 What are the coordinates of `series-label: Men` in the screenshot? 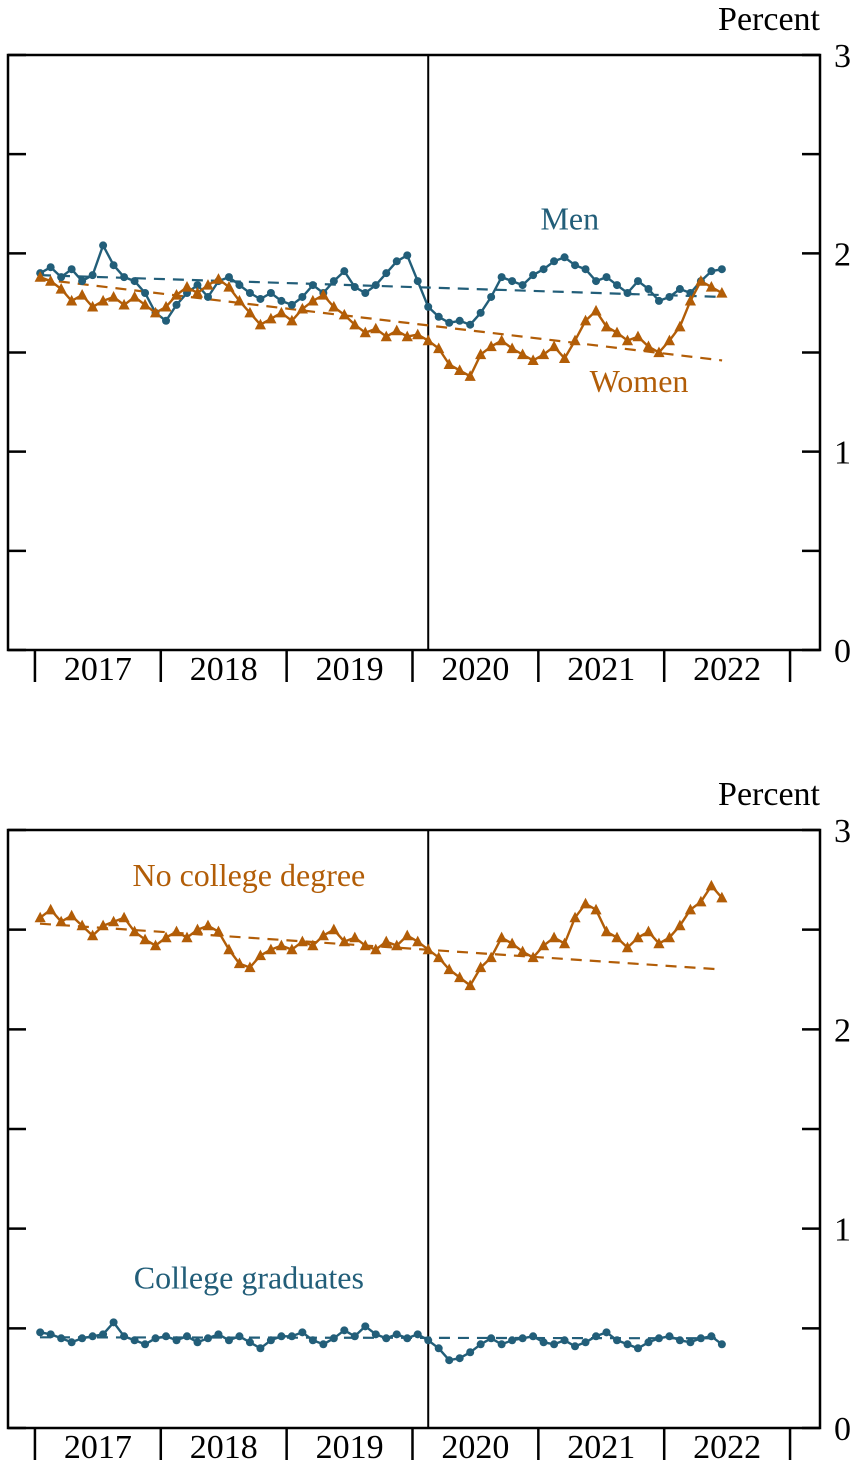 It's located at (569, 219).